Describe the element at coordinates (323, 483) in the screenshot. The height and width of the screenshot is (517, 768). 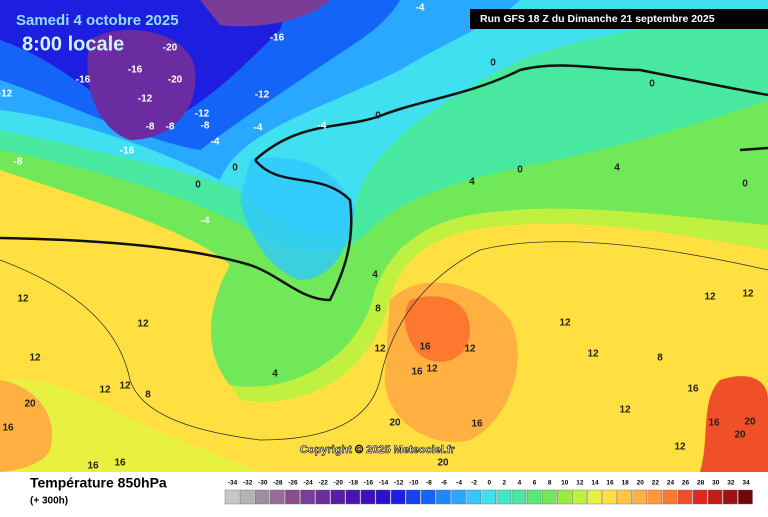
I see `legend-label: -22` at that location.